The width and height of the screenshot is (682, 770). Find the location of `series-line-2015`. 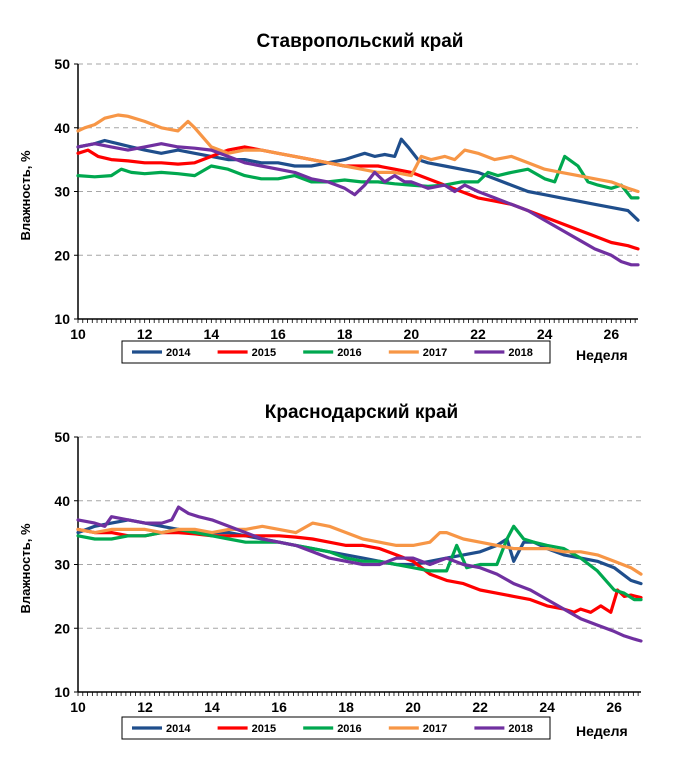

series-line-2015 is located at coordinates (359, 570).